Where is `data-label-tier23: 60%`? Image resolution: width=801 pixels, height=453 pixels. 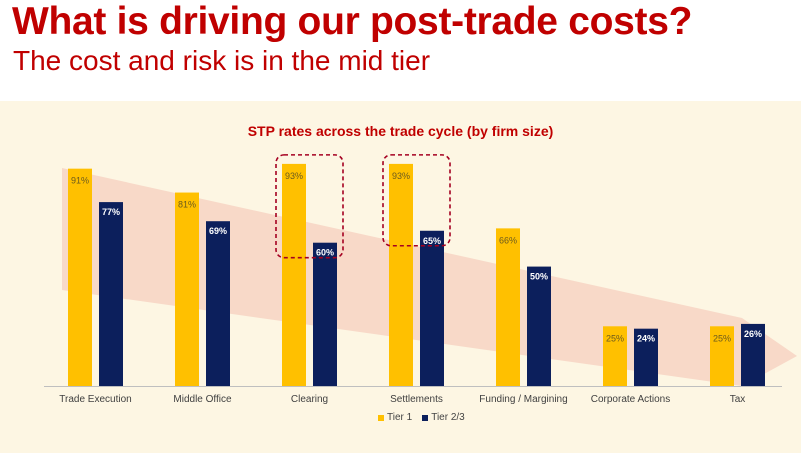
data-label-tier23: 60% is located at coordinates (325, 253).